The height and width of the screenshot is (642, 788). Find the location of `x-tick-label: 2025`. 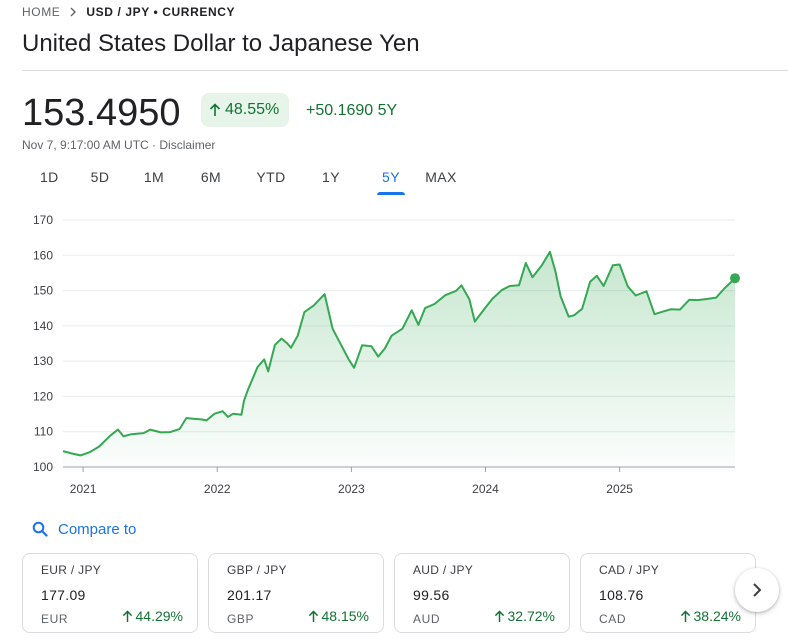

x-tick-label: 2025 is located at coordinates (619, 489).